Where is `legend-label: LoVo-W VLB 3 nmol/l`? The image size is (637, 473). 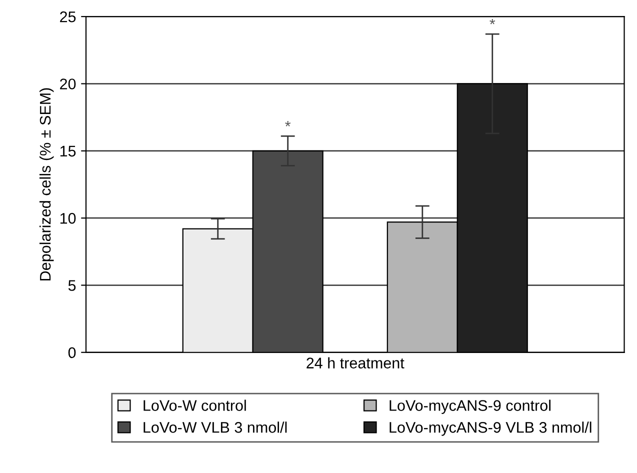
legend-label: LoVo-W VLB 3 nmol/l is located at coordinates (215, 427).